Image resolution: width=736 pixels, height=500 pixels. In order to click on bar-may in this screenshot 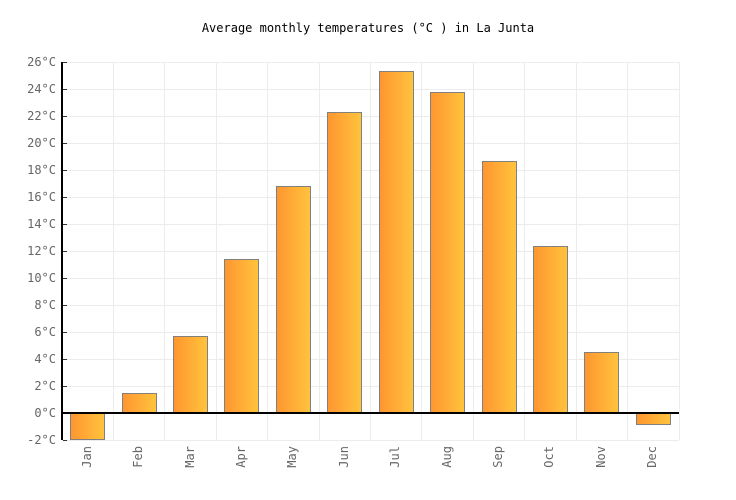, I will do `click(293, 299)`.